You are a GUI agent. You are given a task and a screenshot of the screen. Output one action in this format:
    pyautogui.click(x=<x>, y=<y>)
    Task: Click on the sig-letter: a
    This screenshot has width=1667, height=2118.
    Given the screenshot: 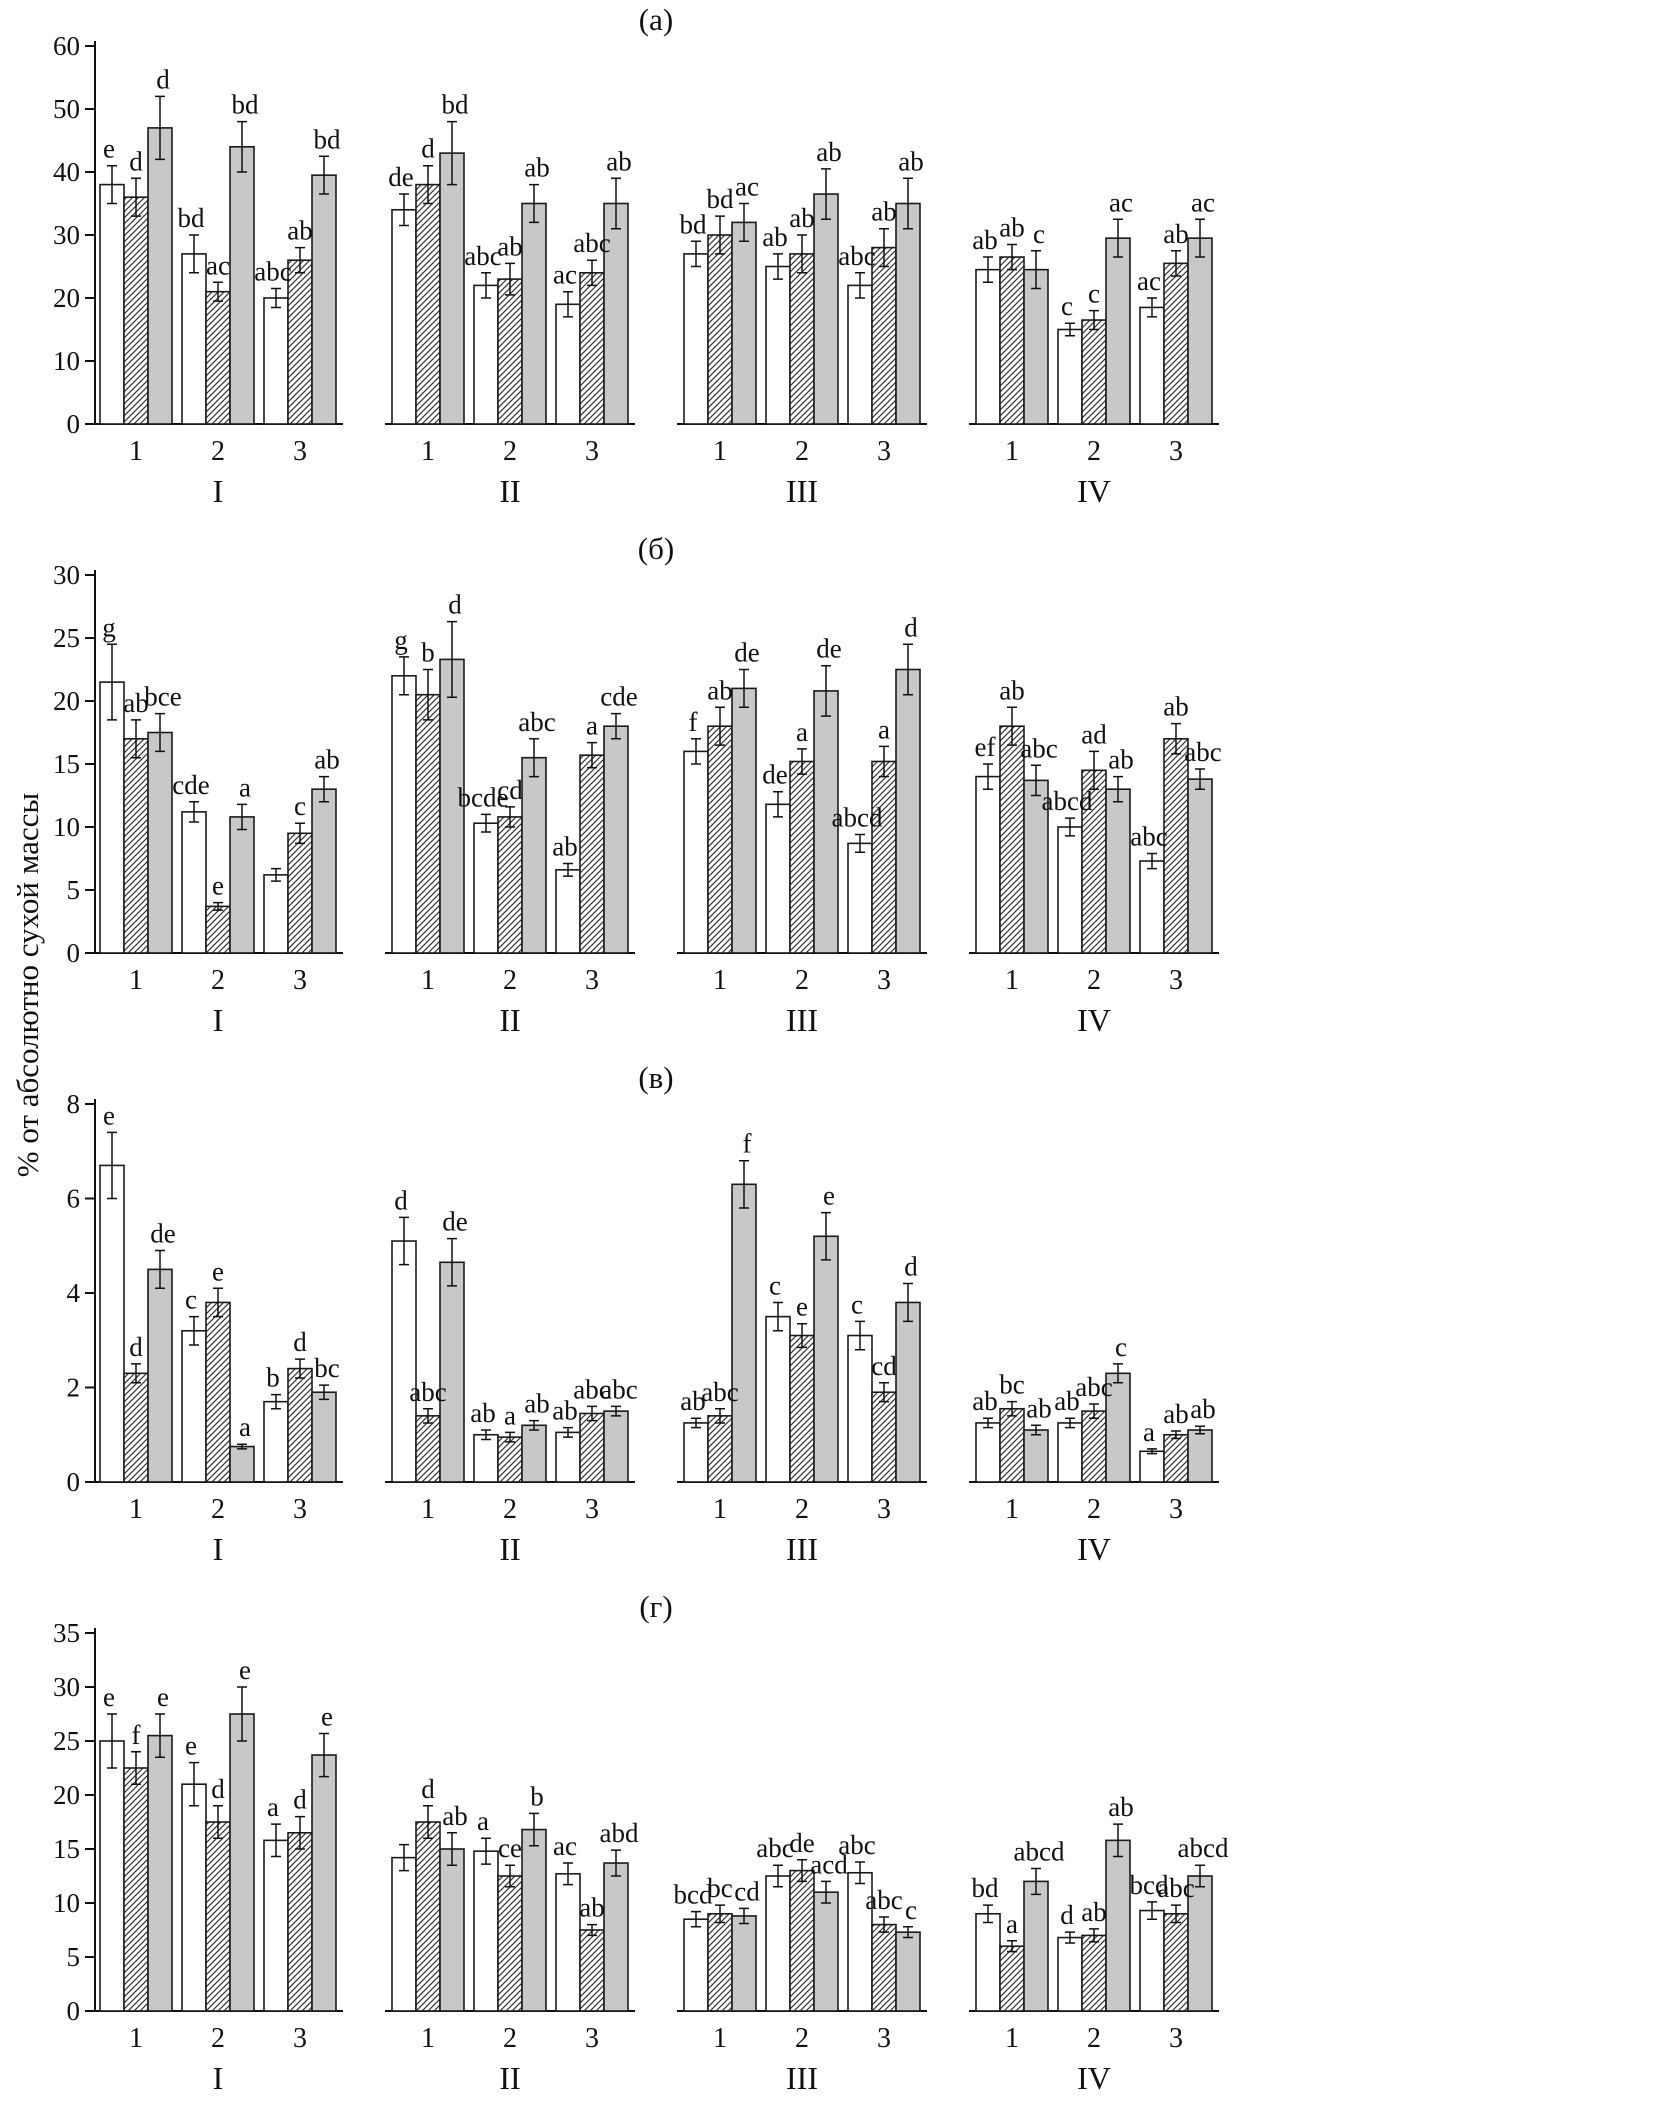 What is the action you would take?
    pyautogui.click(x=245, y=1427)
    